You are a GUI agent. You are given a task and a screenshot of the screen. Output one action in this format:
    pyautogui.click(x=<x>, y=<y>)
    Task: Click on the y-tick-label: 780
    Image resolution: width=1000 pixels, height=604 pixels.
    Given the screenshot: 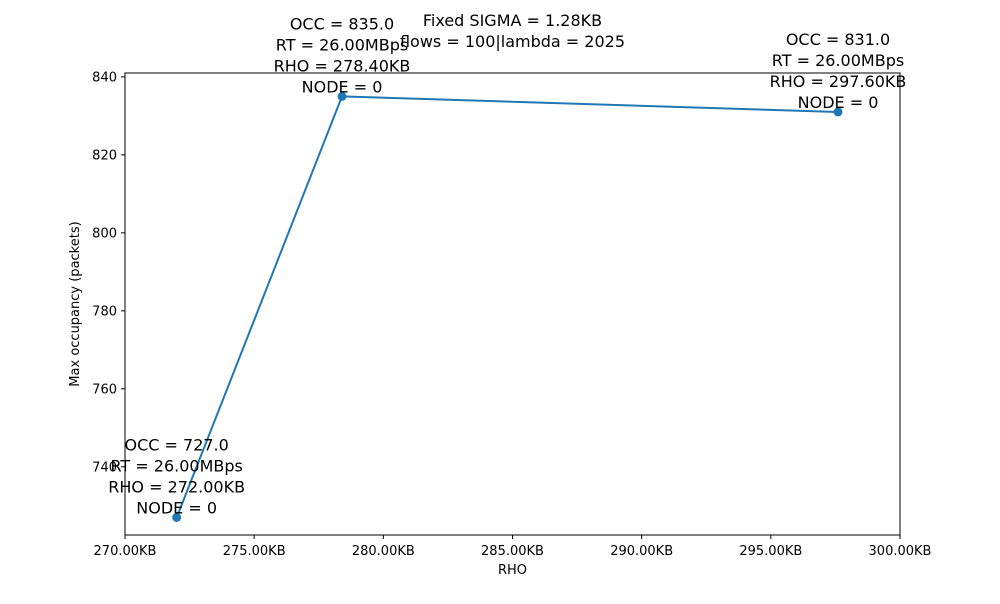 What is the action you would take?
    pyautogui.click(x=104, y=311)
    